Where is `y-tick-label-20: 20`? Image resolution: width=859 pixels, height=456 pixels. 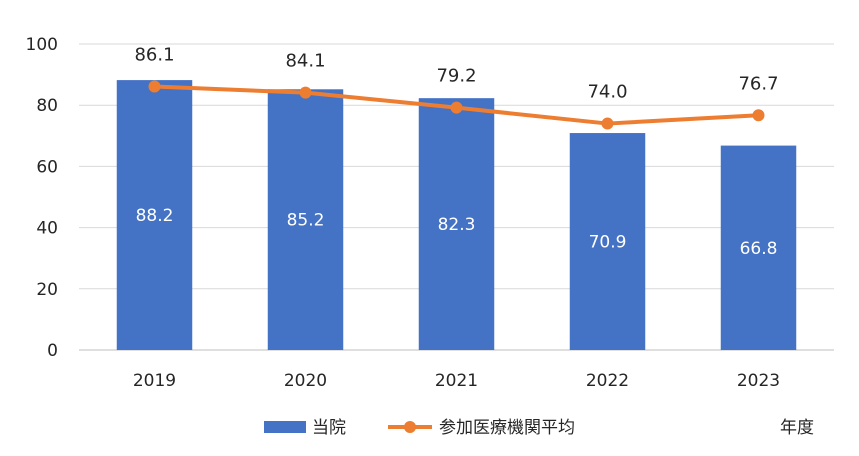 y-tick-label-20: 20 is located at coordinates (47, 290).